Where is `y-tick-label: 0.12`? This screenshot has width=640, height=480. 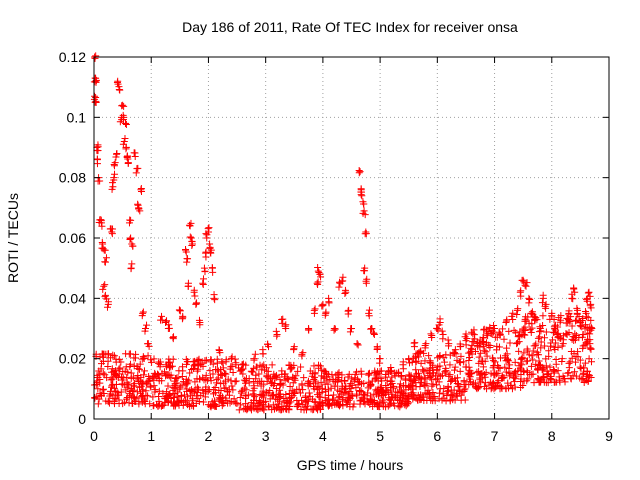
y-tick-label: 0.12 is located at coordinates (72, 57).